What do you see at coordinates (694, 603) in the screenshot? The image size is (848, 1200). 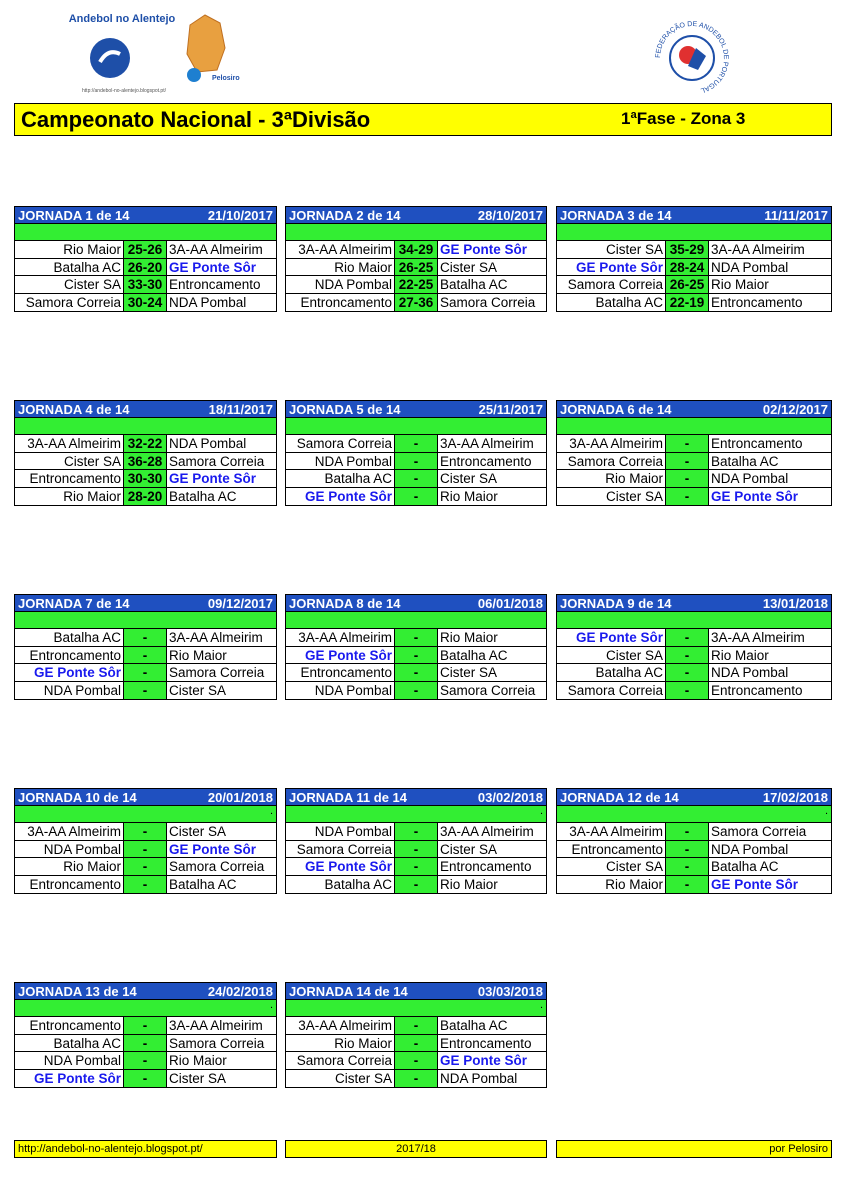 I see `round-header: JORNADA 9 de 14 13/01/2018` at bounding box center [694, 603].